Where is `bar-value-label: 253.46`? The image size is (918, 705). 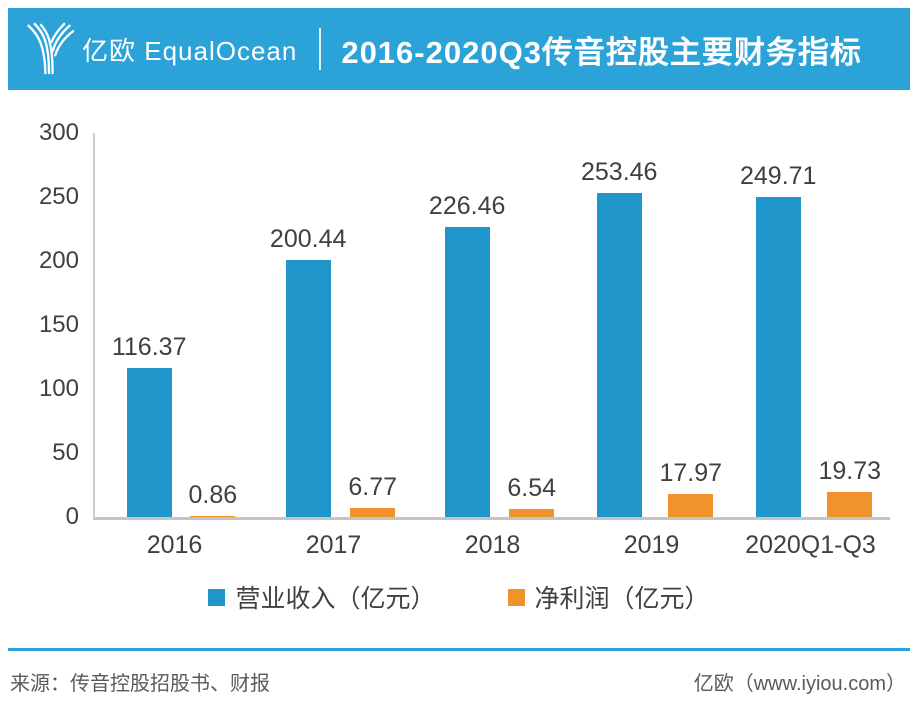 bar-value-label: 253.46 is located at coordinates (619, 171).